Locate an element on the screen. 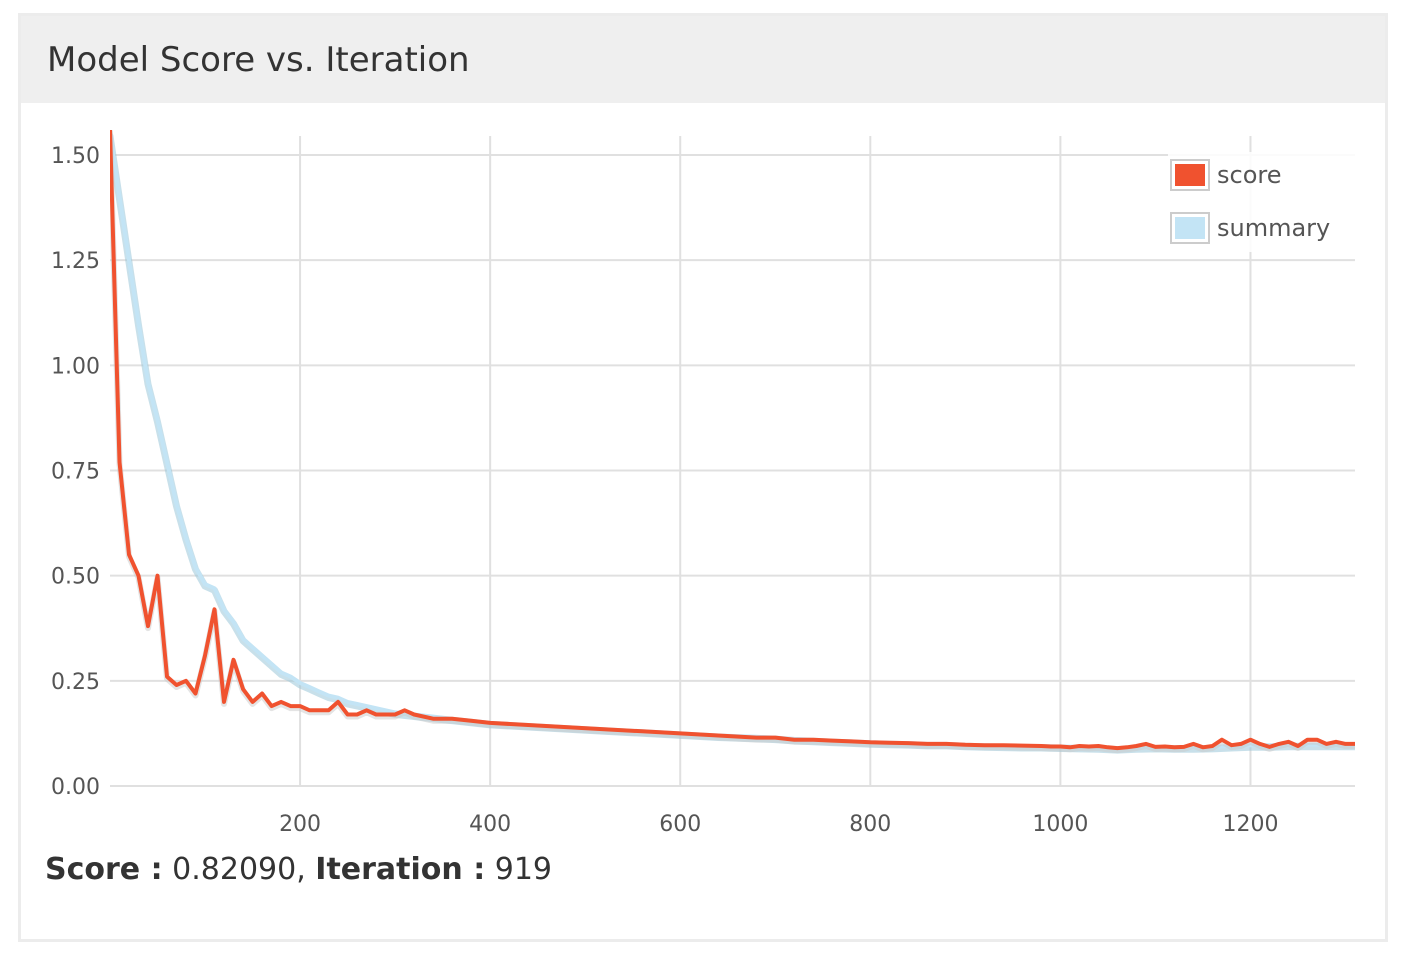 This screenshot has height=957, width=1403. y-tick-label: 0.50 is located at coordinates (75, 577).